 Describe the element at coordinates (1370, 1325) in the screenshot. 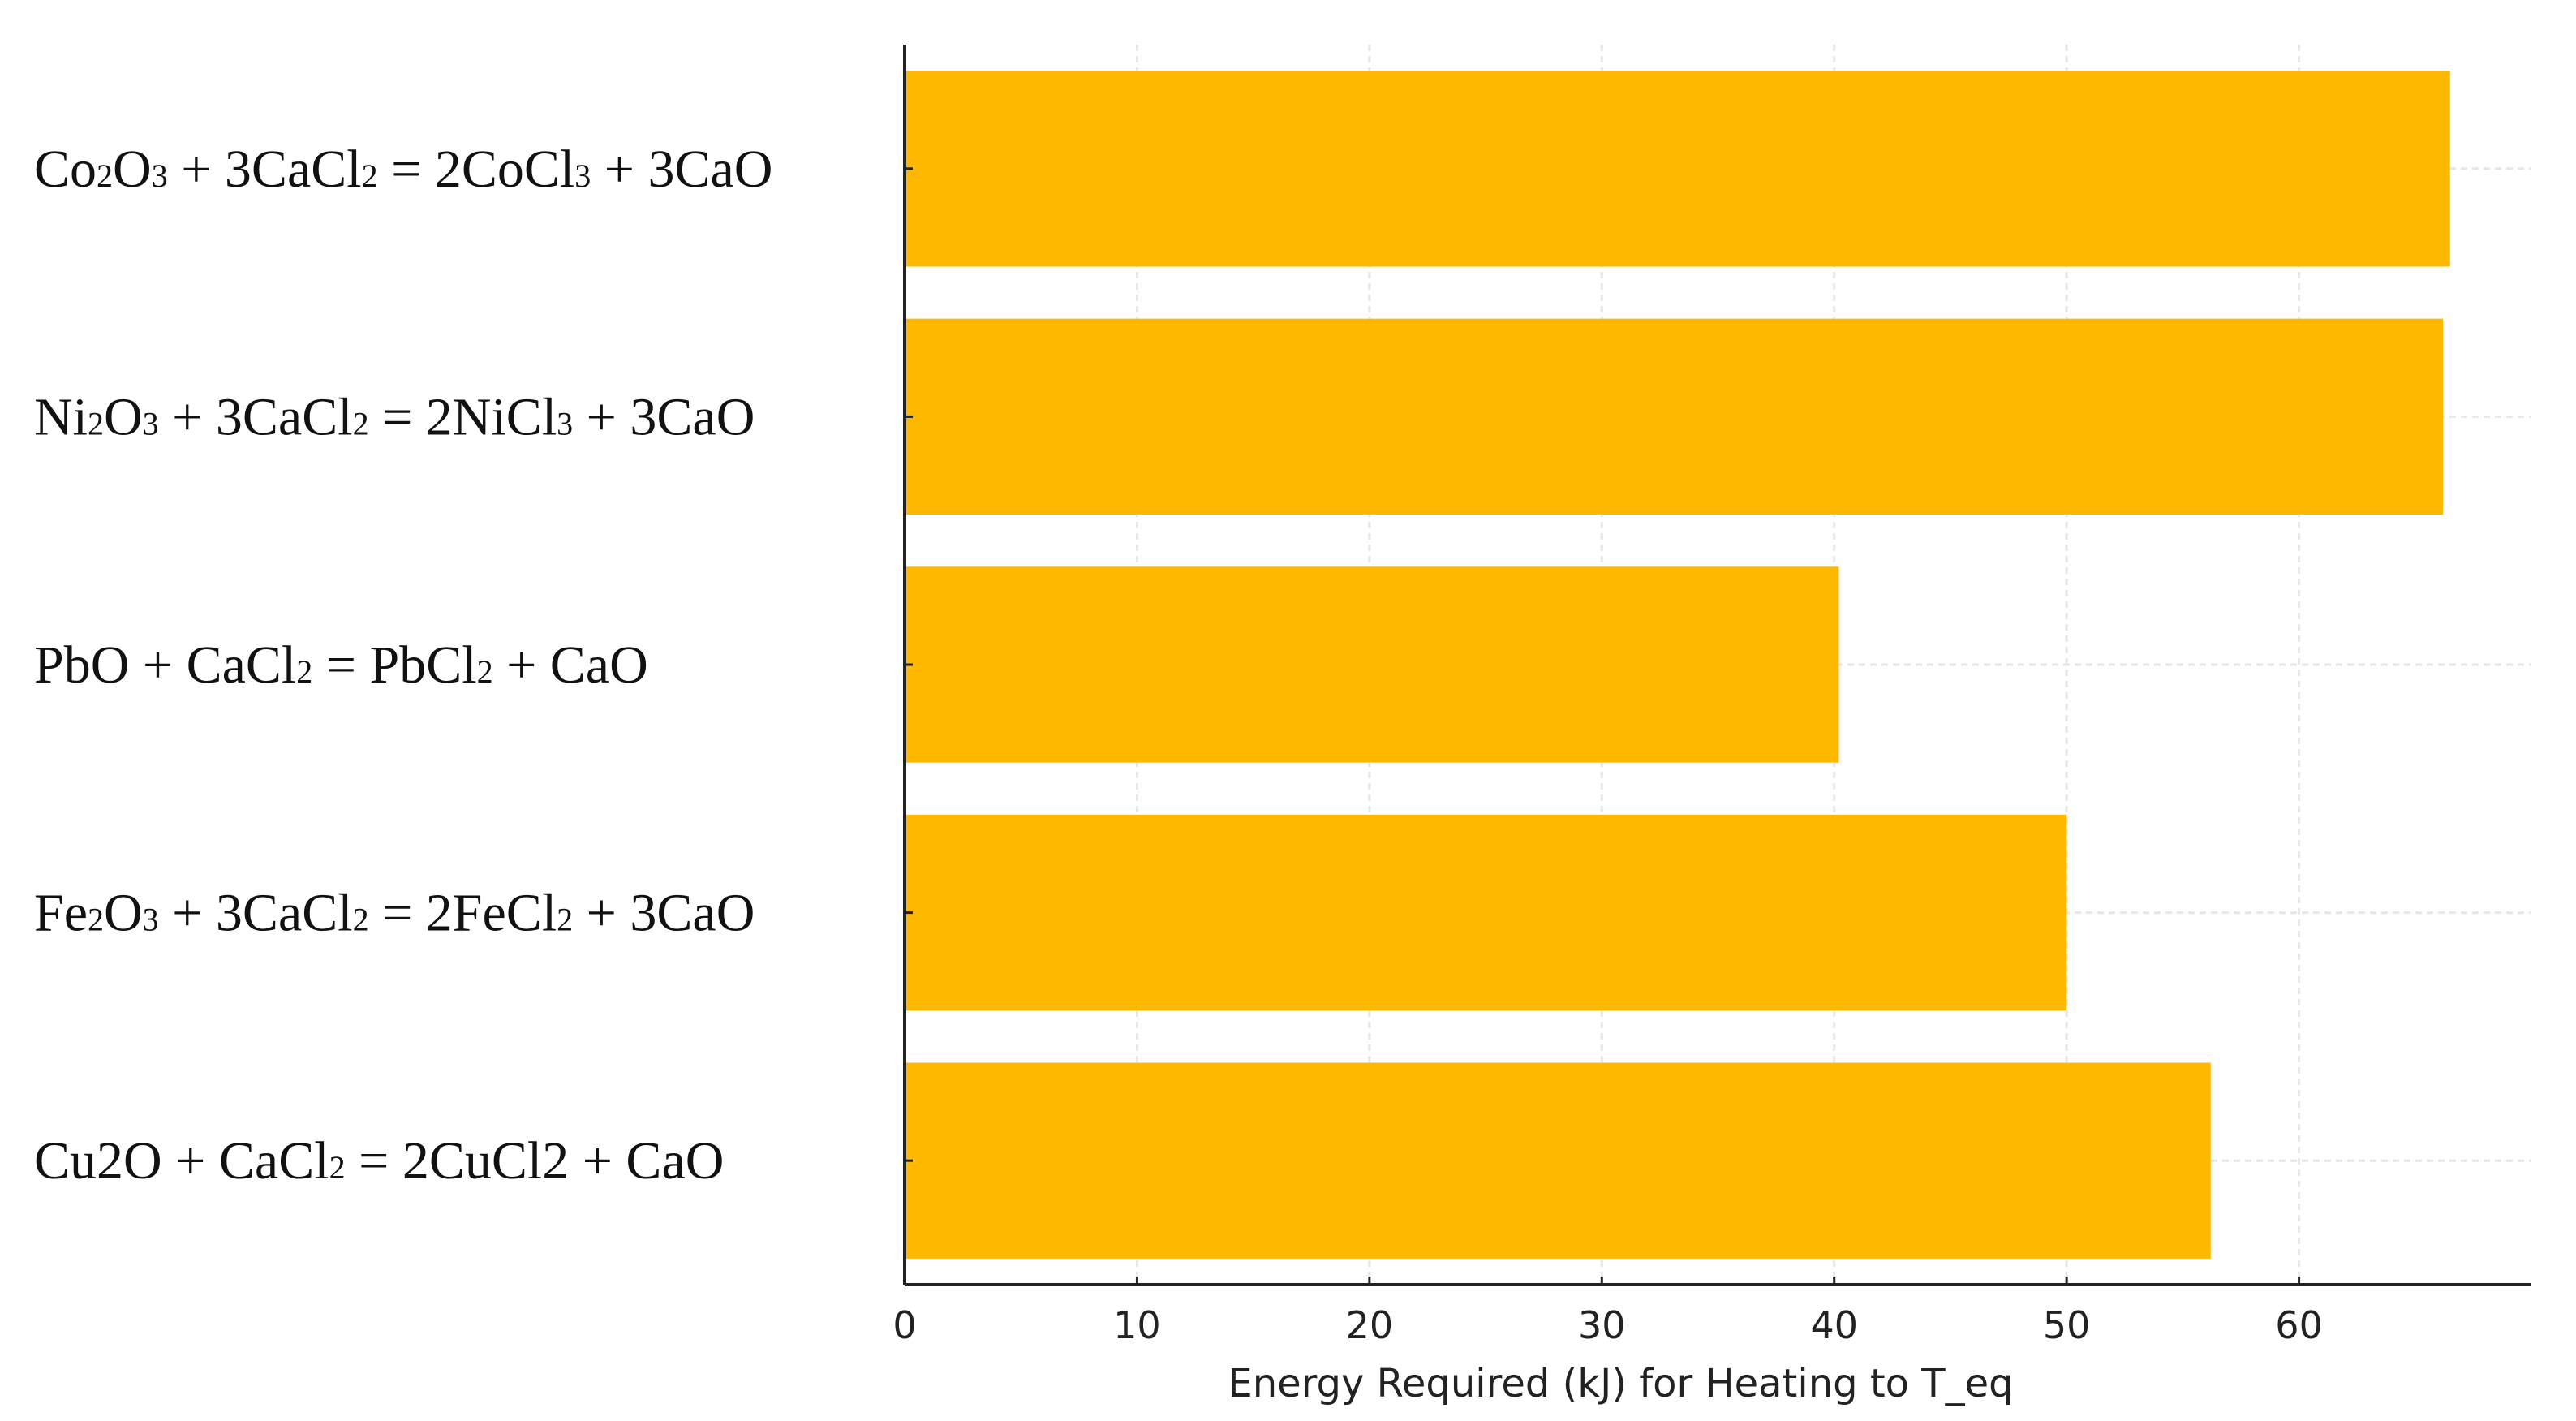

I see `x-tick-label-2: 20` at that location.